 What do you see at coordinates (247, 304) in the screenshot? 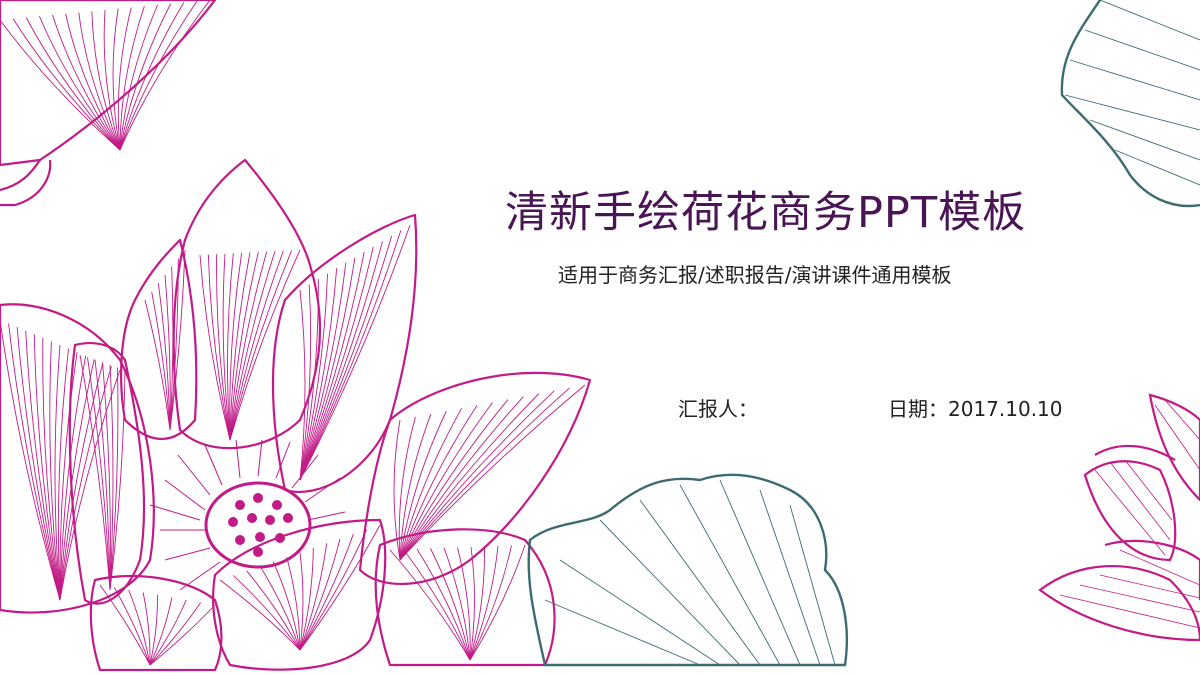
I see `back-petal-outline` at bounding box center [247, 304].